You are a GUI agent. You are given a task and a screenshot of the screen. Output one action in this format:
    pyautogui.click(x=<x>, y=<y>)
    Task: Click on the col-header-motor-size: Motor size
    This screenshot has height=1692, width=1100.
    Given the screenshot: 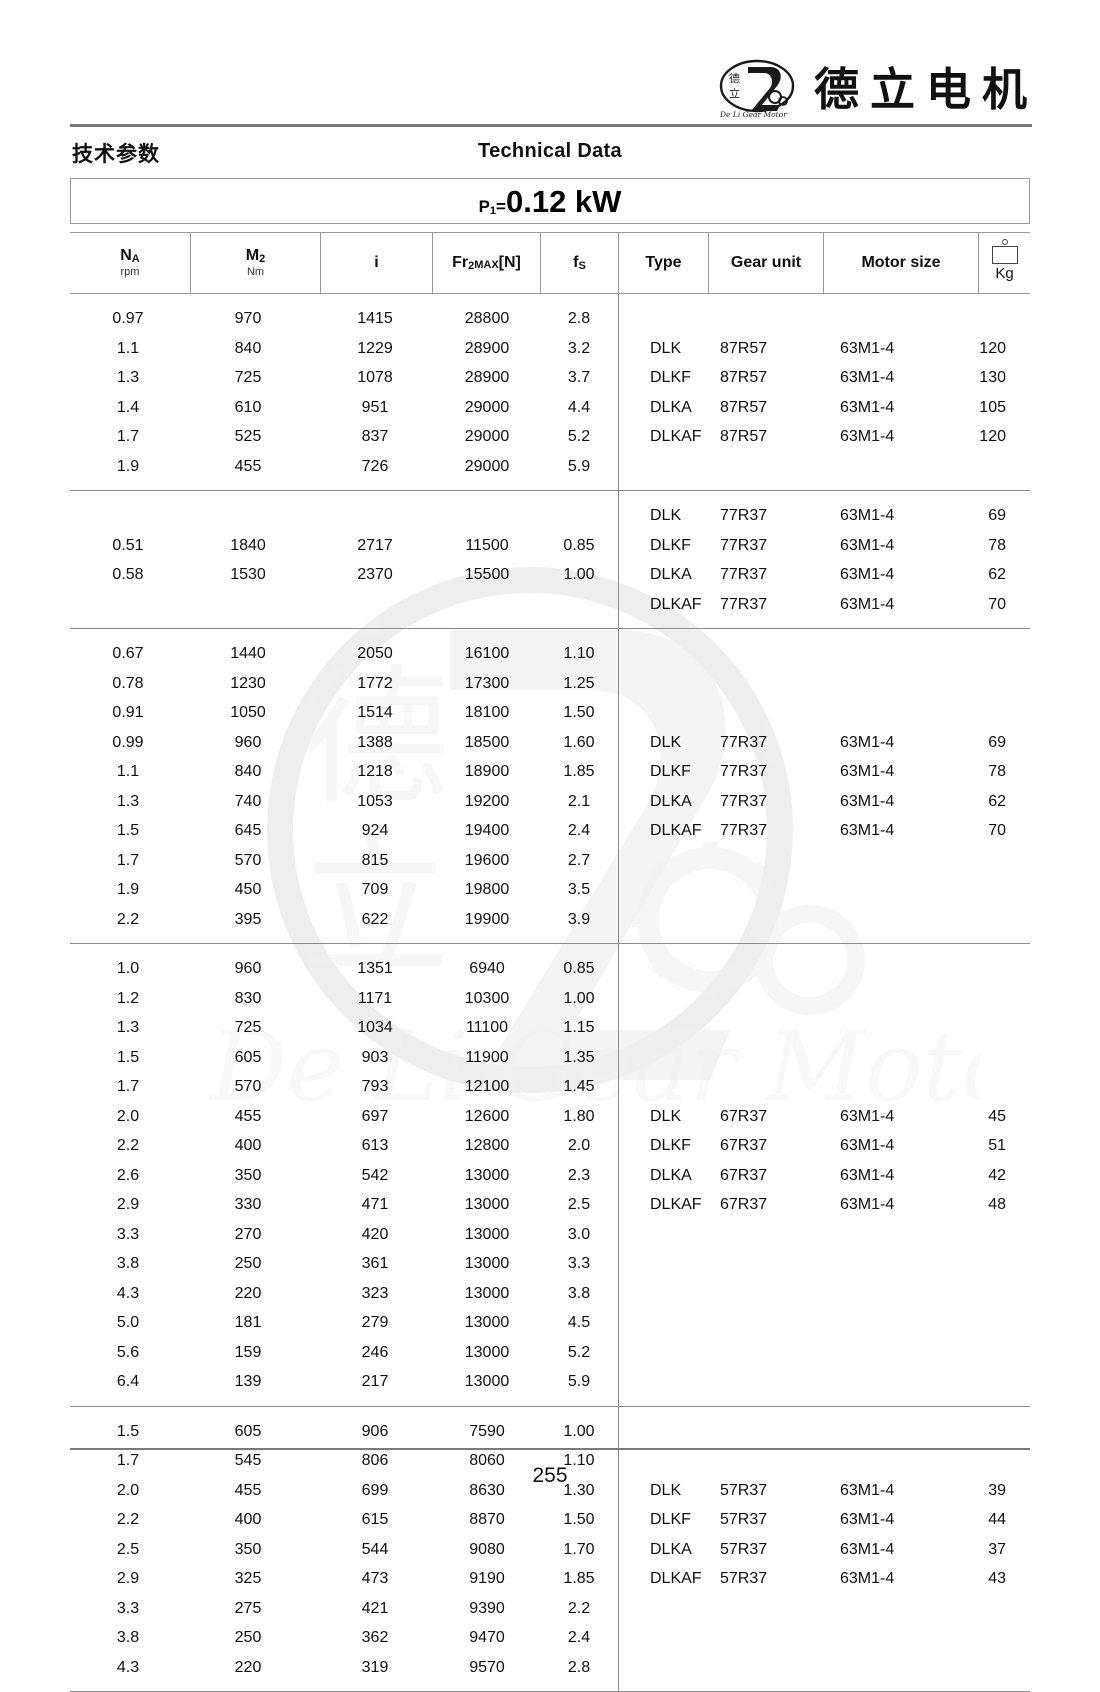 What is the action you would take?
    pyautogui.click(x=900, y=263)
    